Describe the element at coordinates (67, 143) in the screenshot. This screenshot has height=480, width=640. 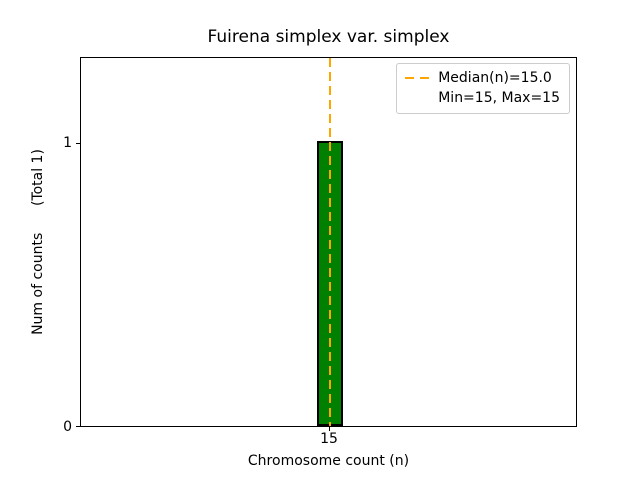
I see `y-tick-label-1: 1` at that location.